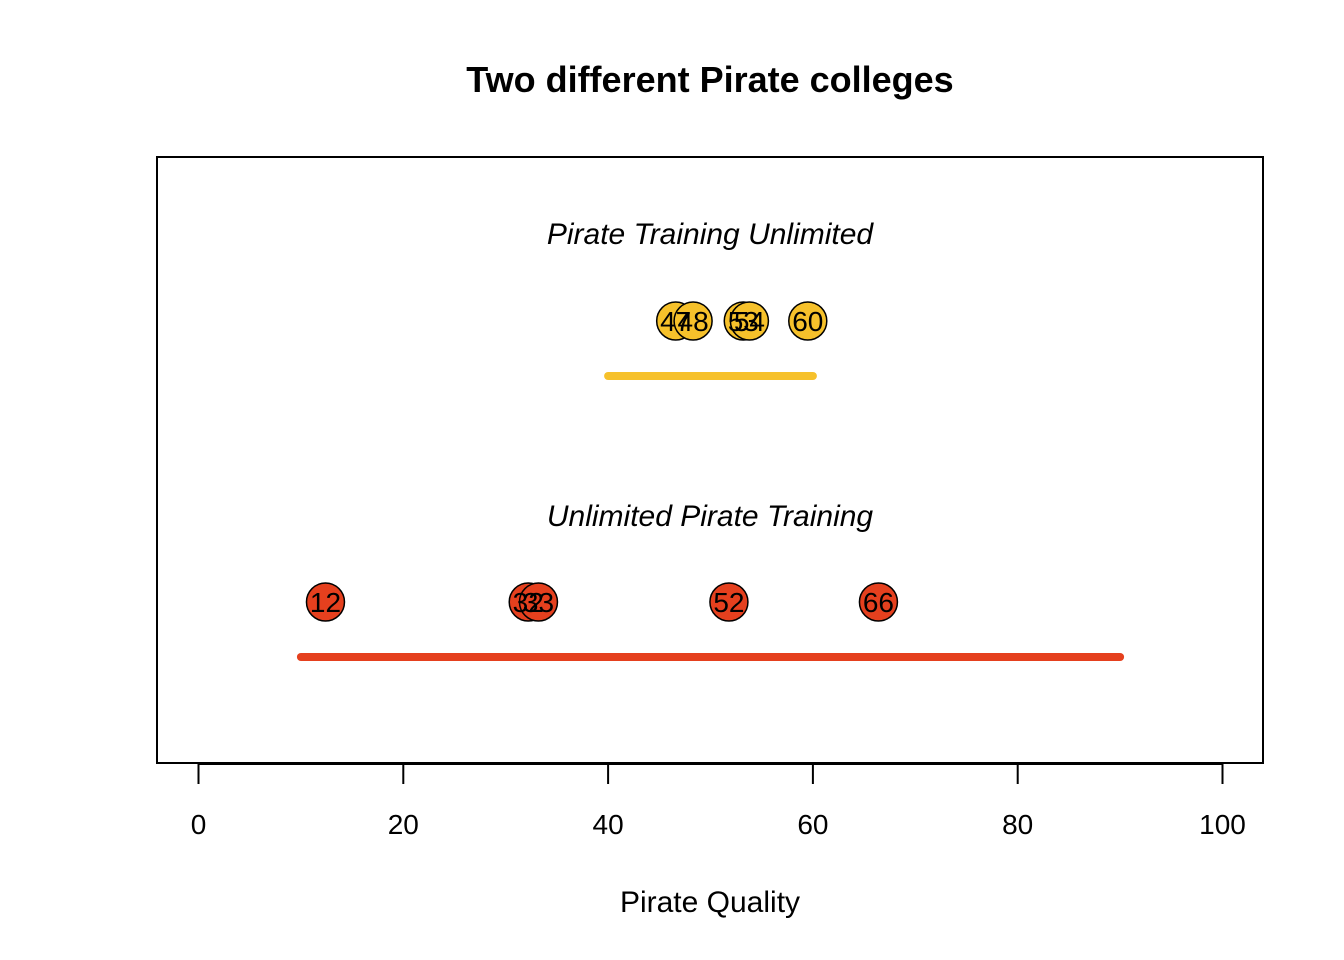  I want to click on point-label: 32, so click(528, 602).